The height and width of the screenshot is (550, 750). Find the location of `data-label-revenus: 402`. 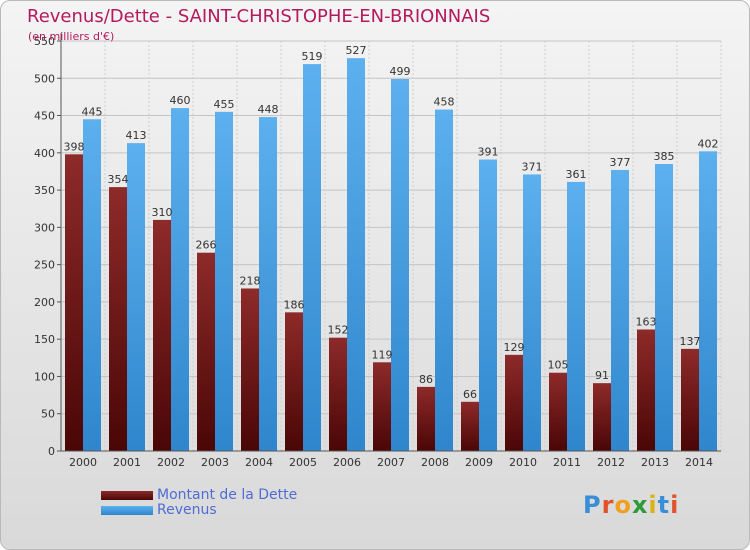

data-label-revenus: 402 is located at coordinates (708, 143).